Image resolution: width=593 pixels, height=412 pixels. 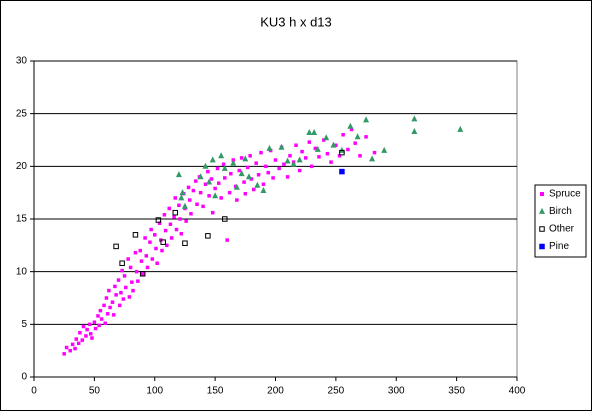 What do you see at coordinates (154, 391) in the screenshot?
I see `x-tick-label: 100` at bounding box center [154, 391].